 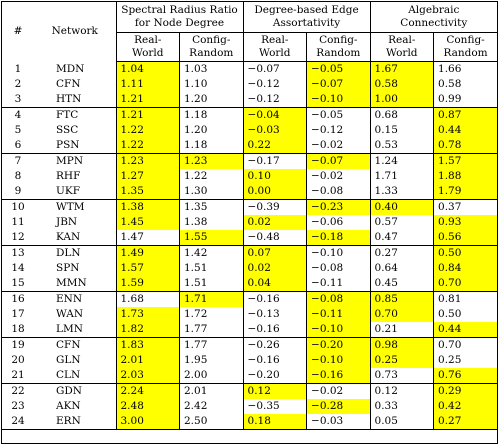 What do you see at coordinates (147, 330) in the screenshot?
I see `value-cell: 1.82` at bounding box center [147, 330].